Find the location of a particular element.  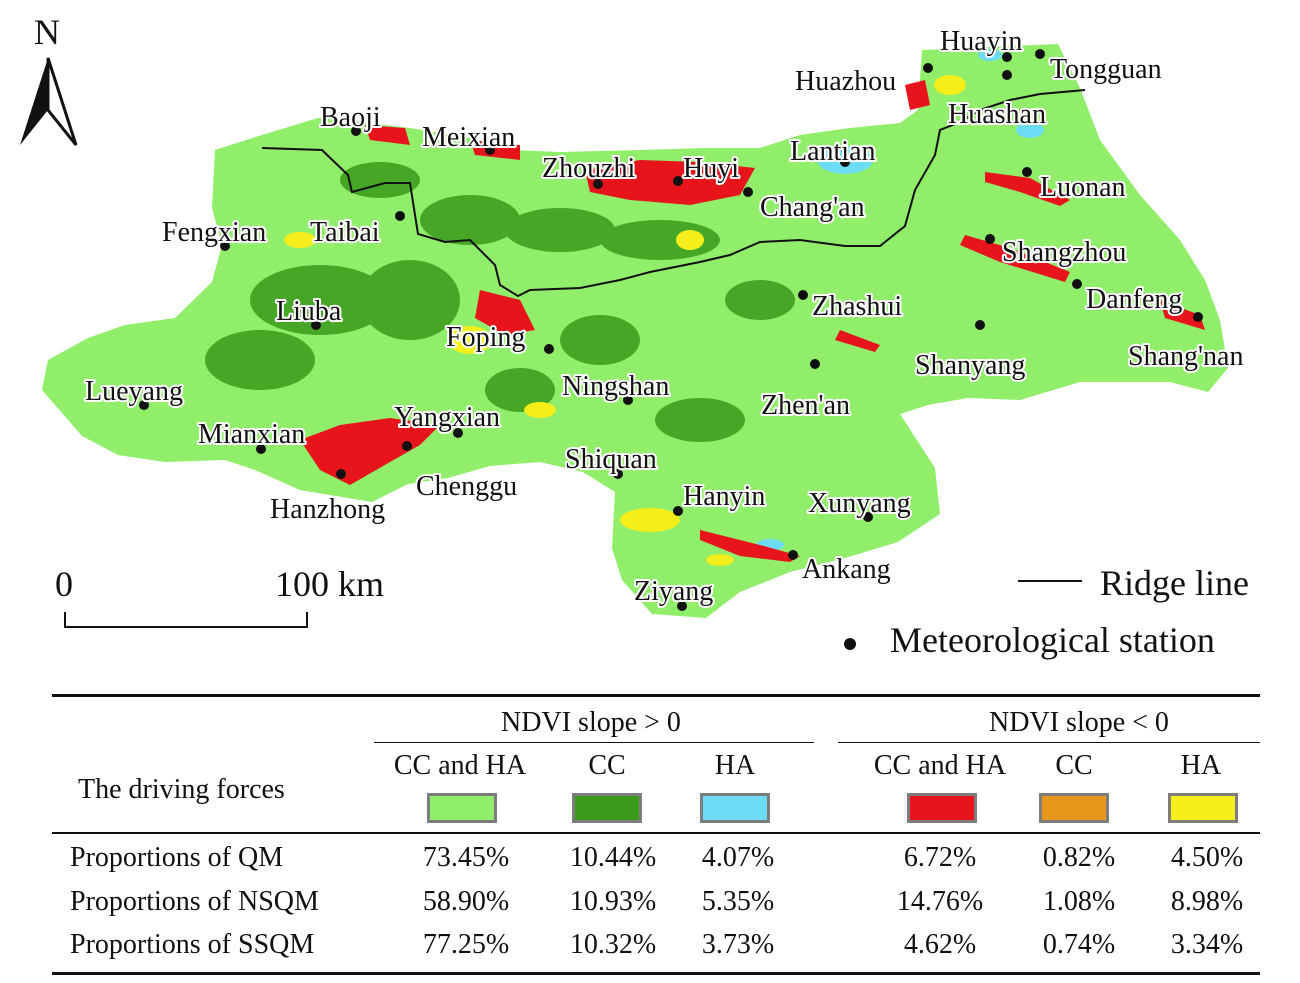

station-label: Foping is located at coordinates (485, 337).